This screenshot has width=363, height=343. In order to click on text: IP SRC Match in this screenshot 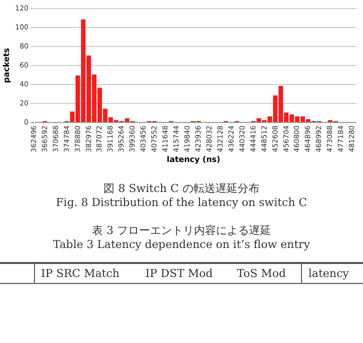, I will do `click(87, 273)`.